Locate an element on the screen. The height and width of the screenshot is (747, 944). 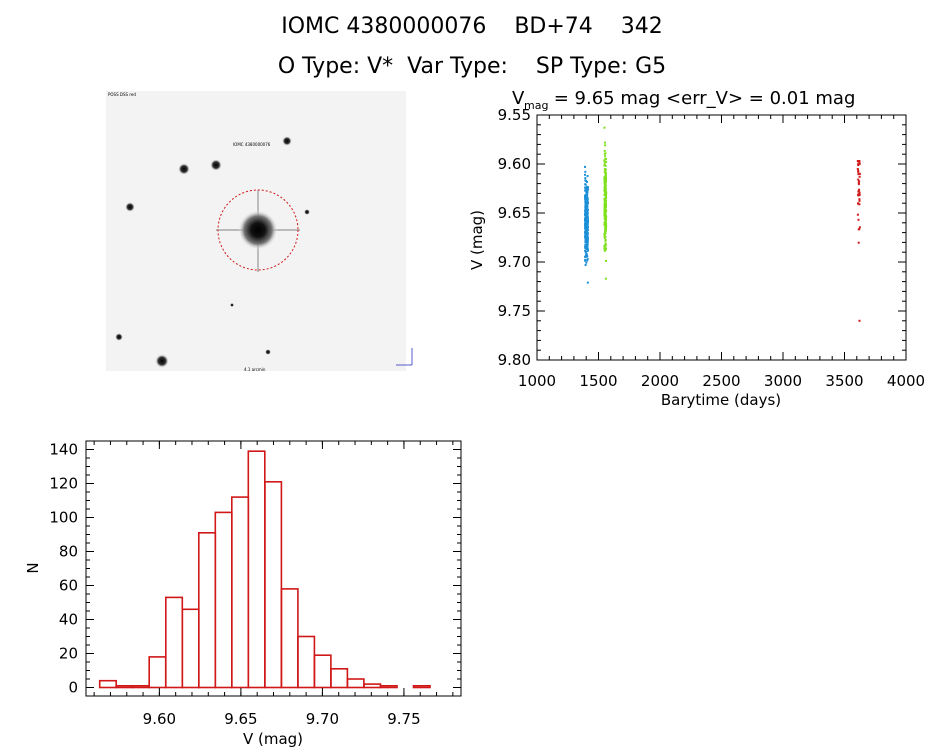
hist-ytick-label: 40 is located at coordinates (68, 620).